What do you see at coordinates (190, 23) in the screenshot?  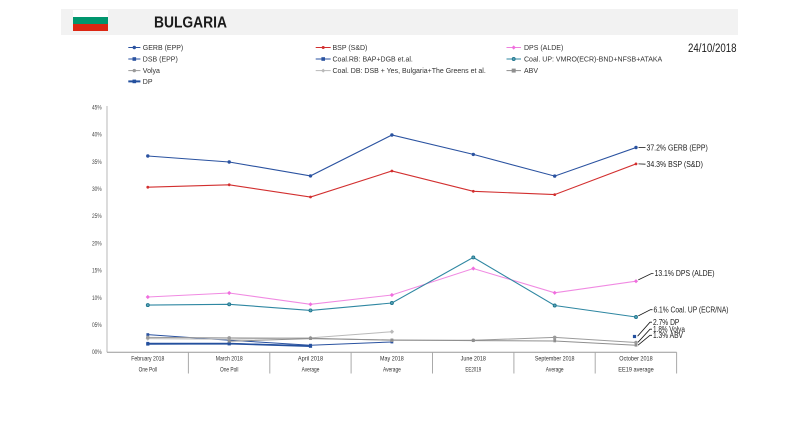 I see `svg-text: BULGARIA` at bounding box center [190, 23].